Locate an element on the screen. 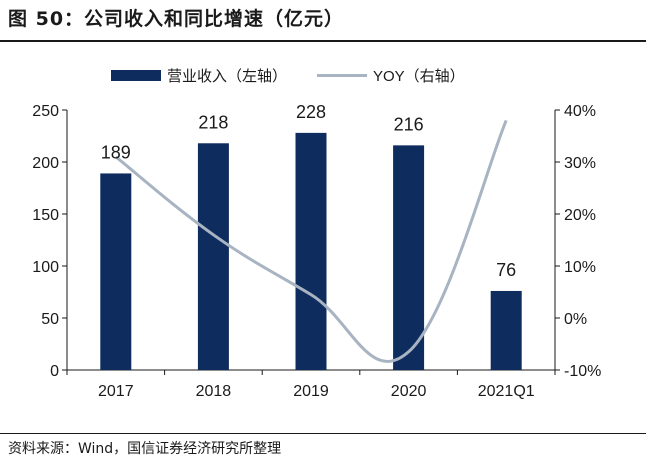 This screenshot has height=459, width=646. y-left-tick-label: 0 is located at coordinates (54, 371).